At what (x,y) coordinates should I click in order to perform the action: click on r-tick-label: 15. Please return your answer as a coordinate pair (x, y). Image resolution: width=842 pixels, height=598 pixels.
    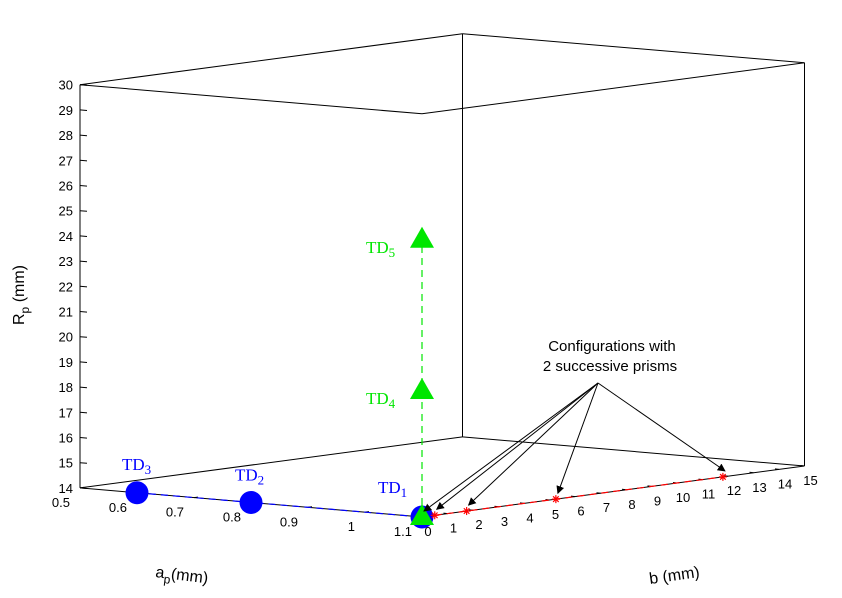
    Looking at the image, I should click on (66, 463).